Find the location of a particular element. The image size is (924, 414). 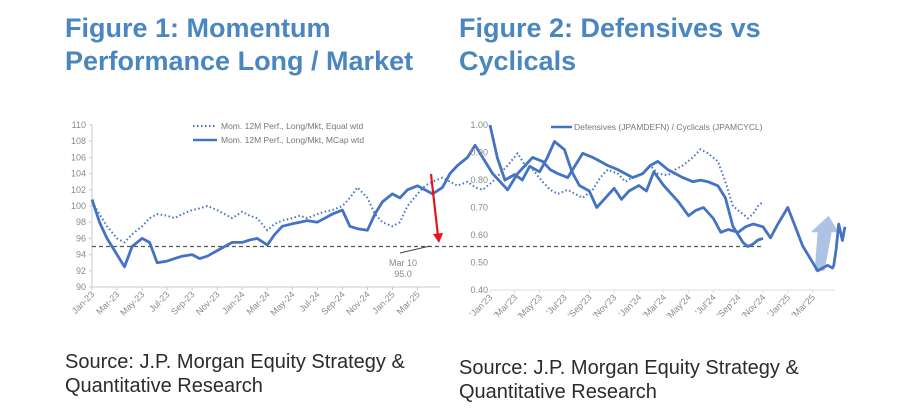

figure2-source-line1: Source: J.P. Morgan Equity Strategy & is located at coordinates (629, 368).